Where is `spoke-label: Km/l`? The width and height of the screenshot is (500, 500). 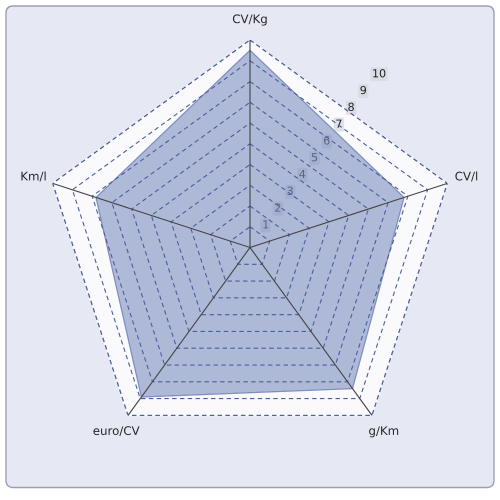 spoke-label: Km/l is located at coordinates (33, 176).